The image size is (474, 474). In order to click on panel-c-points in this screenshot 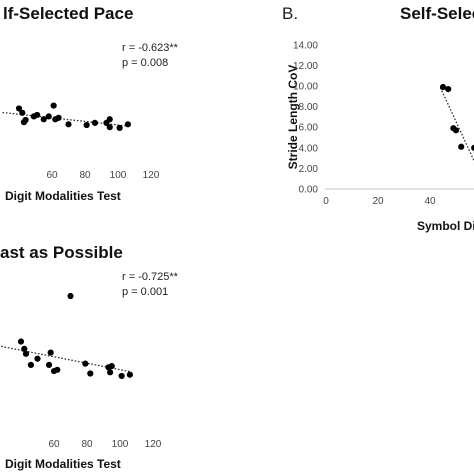, I will do `click(67, 336)`.